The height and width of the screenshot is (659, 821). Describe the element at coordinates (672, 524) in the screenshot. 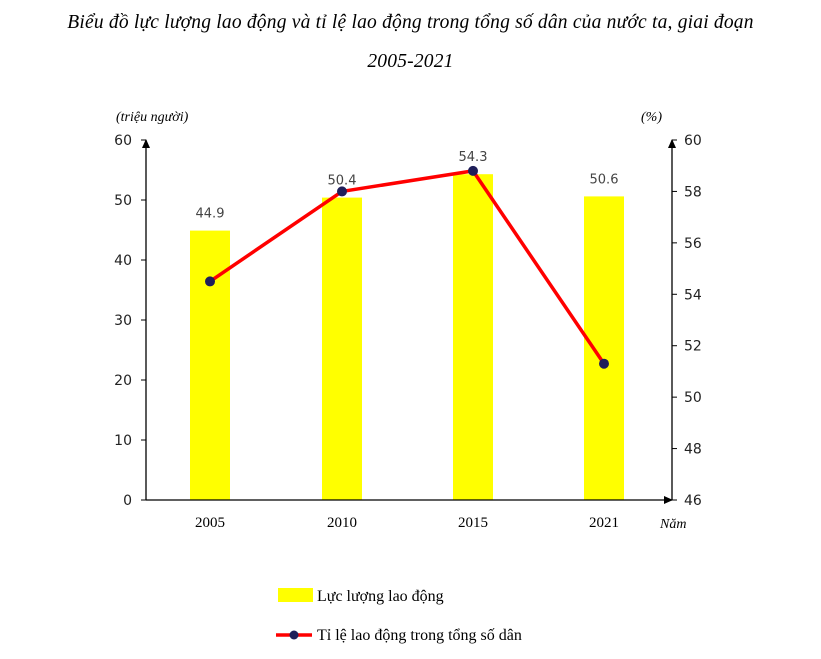

I see `x-axis-label: Năm` at that location.